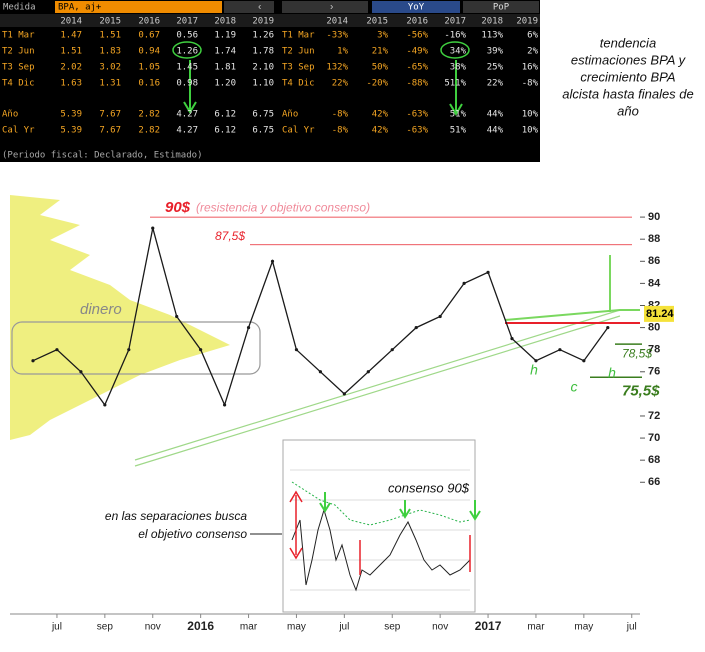 The image size is (705, 652). What do you see at coordinates (71, 52) in the screenshot?
I see `cell: 1.51` at bounding box center [71, 52].